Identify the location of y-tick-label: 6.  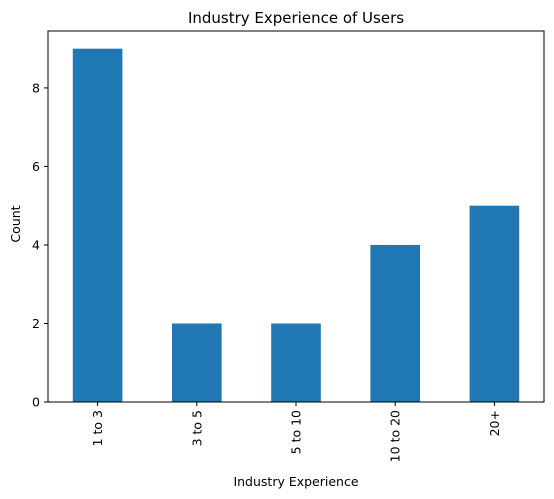
(36, 166).